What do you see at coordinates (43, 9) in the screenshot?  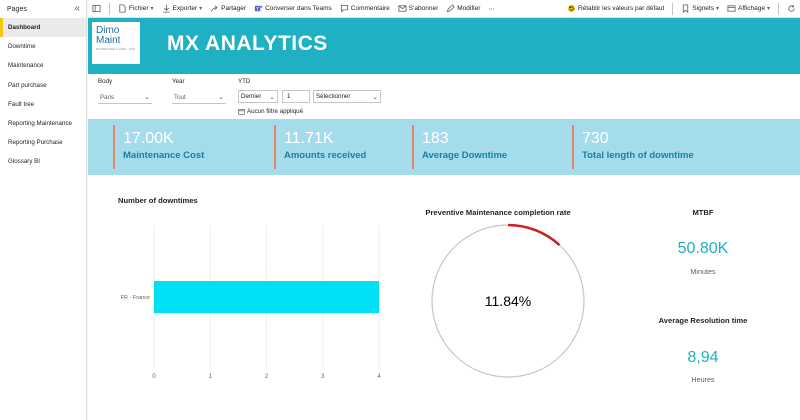 I see `sidebar-header: Pages «` at bounding box center [43, 9].